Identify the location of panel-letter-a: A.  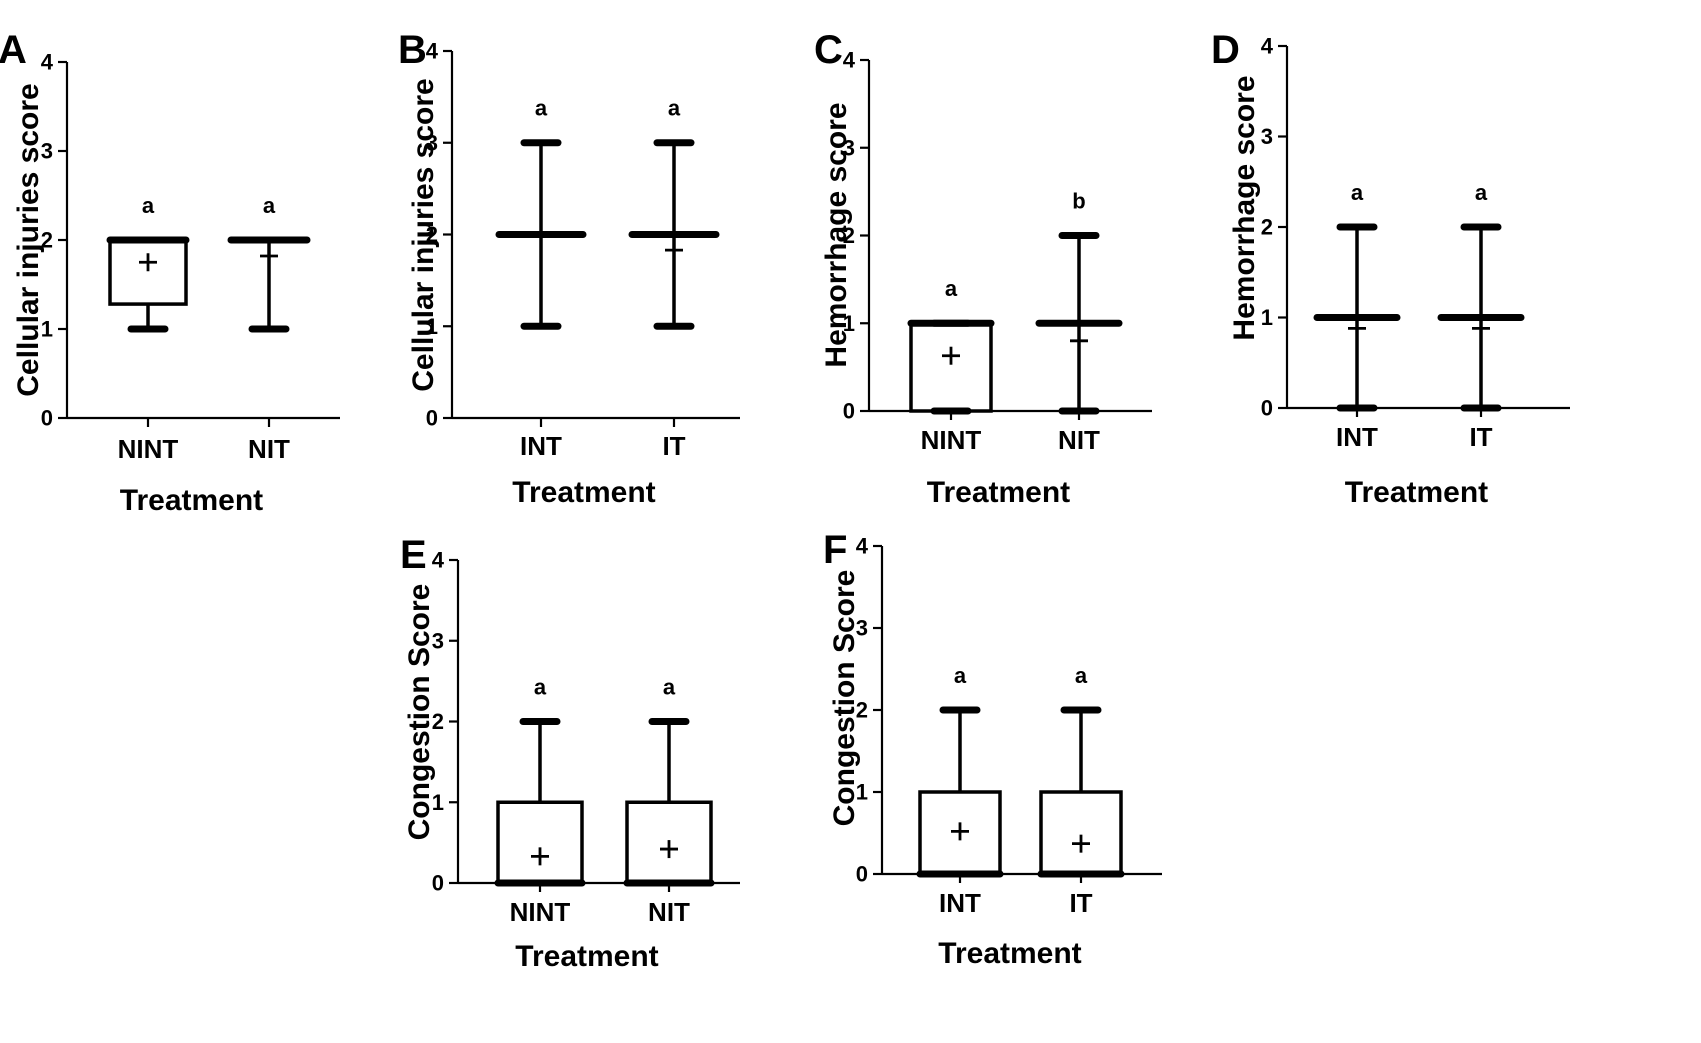
(13, 50).